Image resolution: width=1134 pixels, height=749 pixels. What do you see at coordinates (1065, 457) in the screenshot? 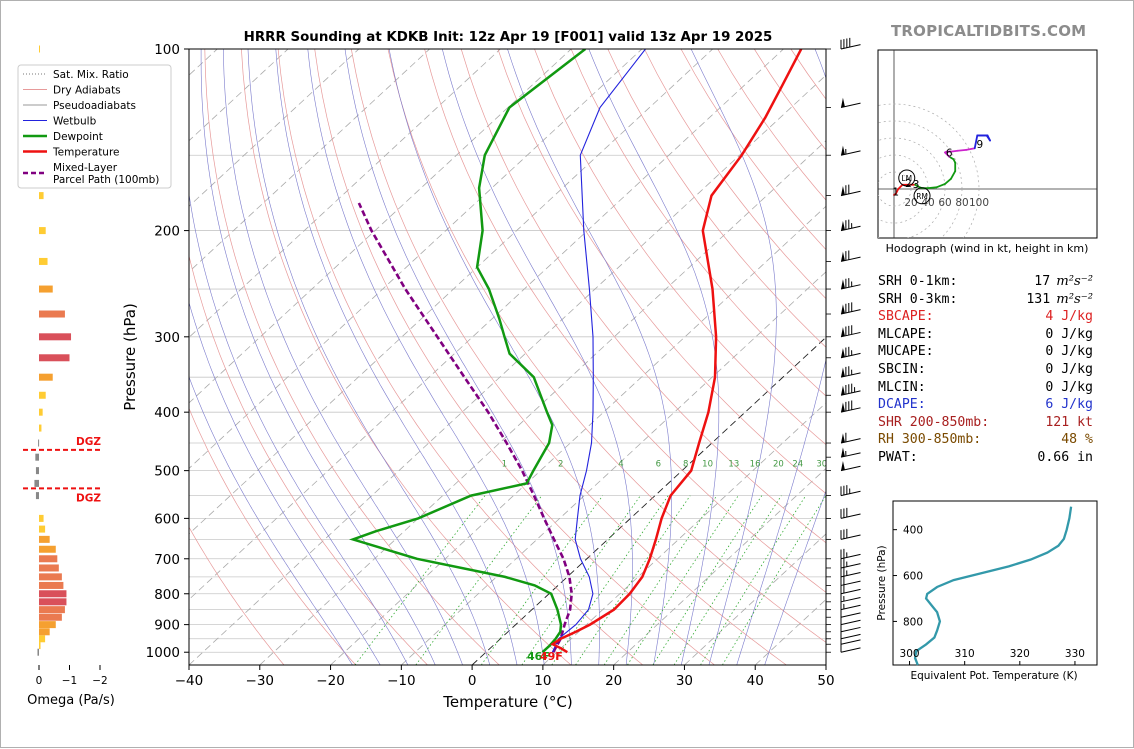
I see `stat-value-number: 0.66 in` at bounding box center [1065, 457].